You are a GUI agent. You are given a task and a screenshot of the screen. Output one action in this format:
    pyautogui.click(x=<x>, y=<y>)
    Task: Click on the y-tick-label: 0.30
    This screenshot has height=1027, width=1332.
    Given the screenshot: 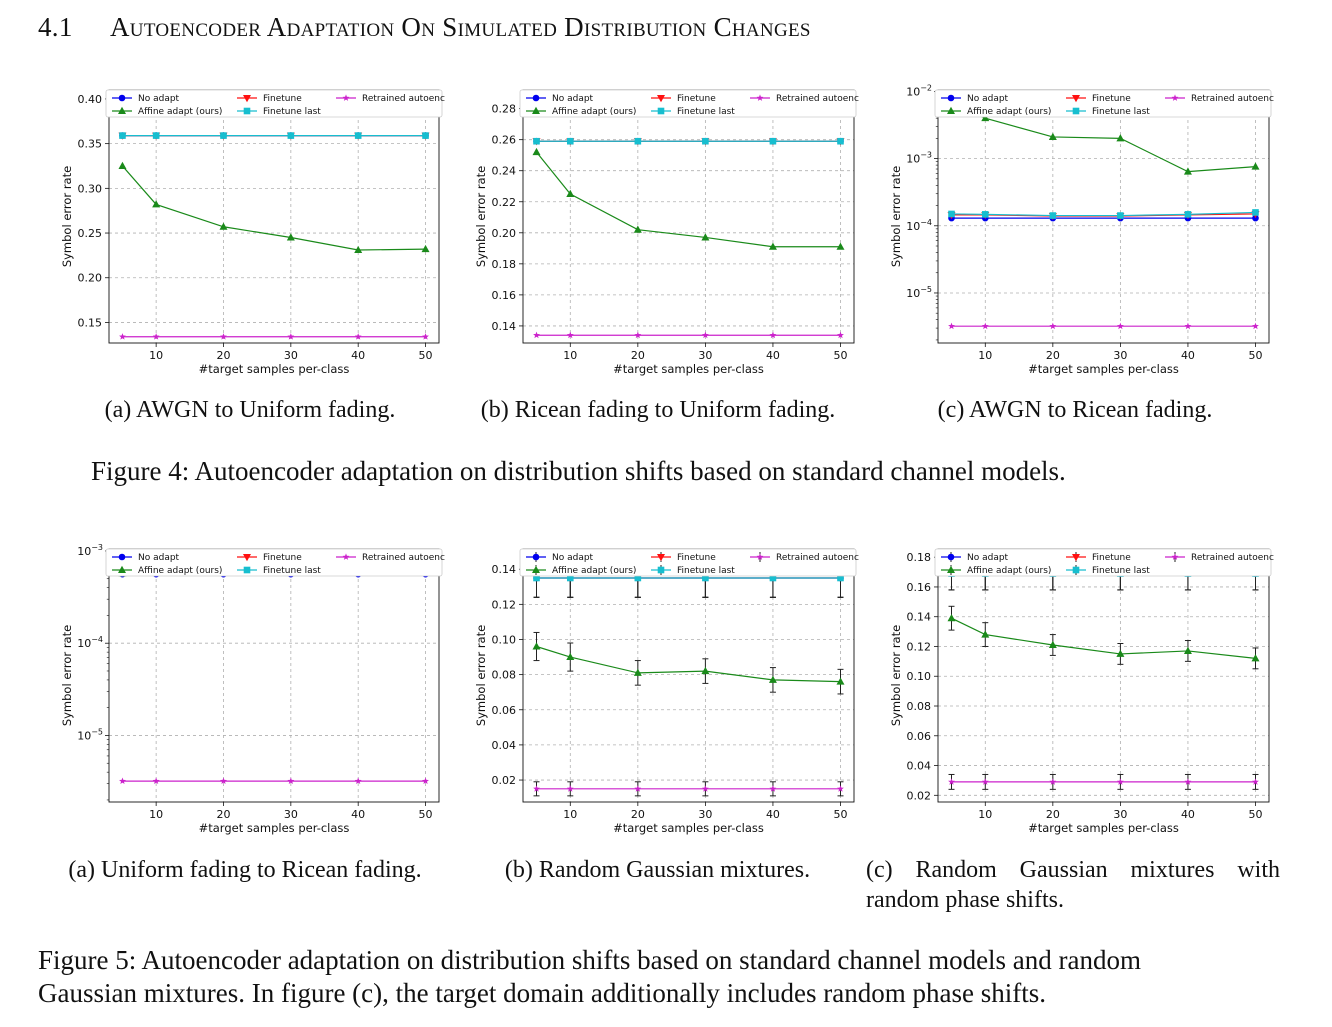 What is the action you would take?
    pyautogui.click(x=90, y=188)
    